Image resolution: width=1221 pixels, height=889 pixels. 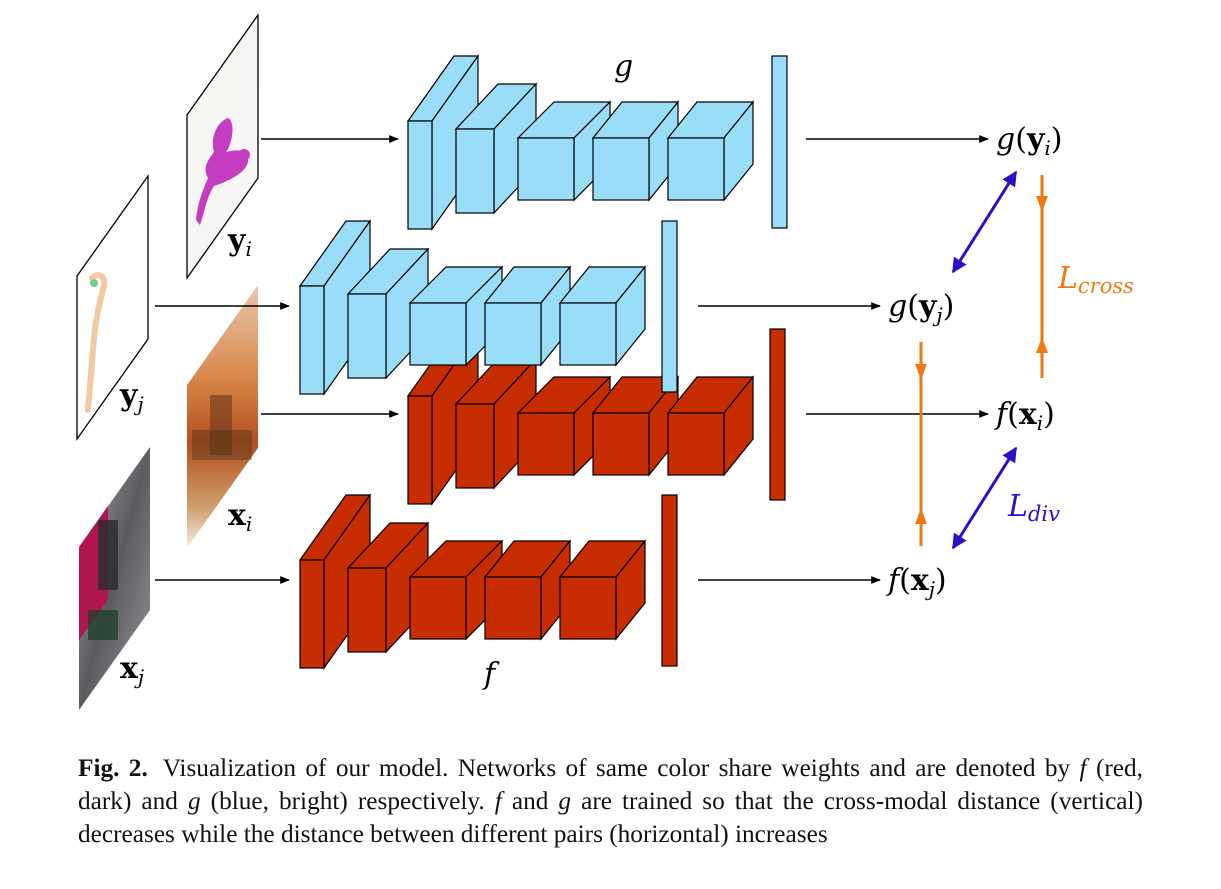 What do you see at coordinates (239, 242) in the screenshot?
I see `label-yi: yi` at bounding box center [239, 242].